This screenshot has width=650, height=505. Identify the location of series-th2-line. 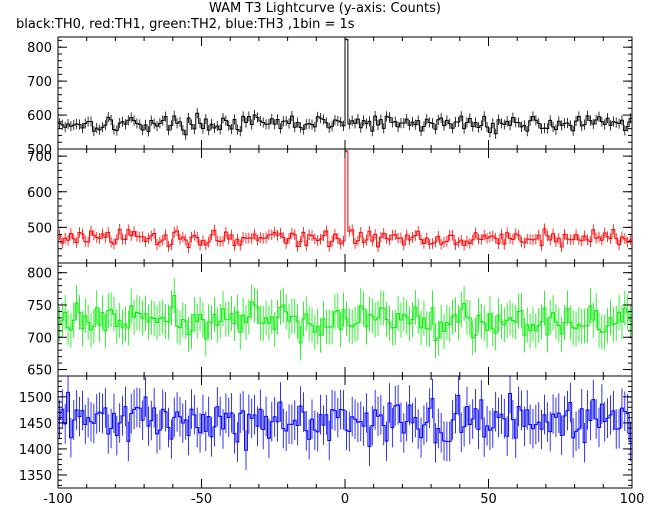
(345, 319).